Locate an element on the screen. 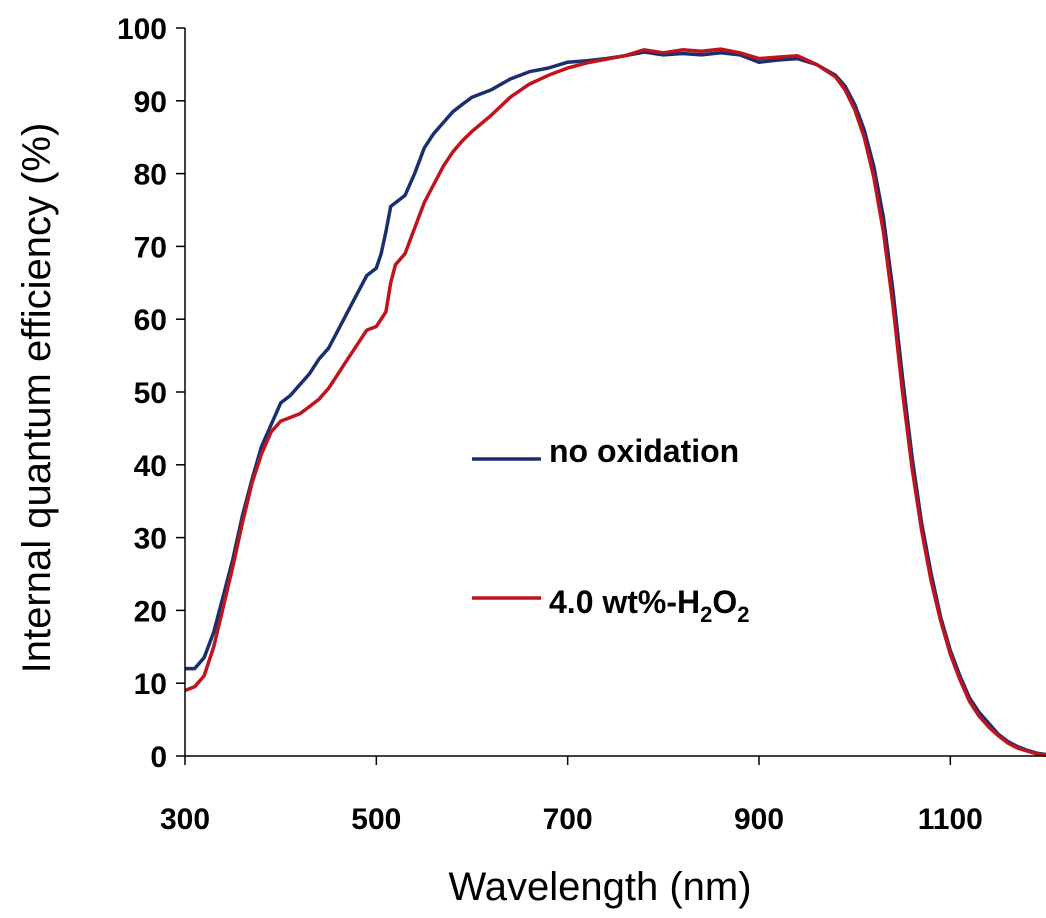  x-tick-label: 1100 is located at coordinates (950, 819).